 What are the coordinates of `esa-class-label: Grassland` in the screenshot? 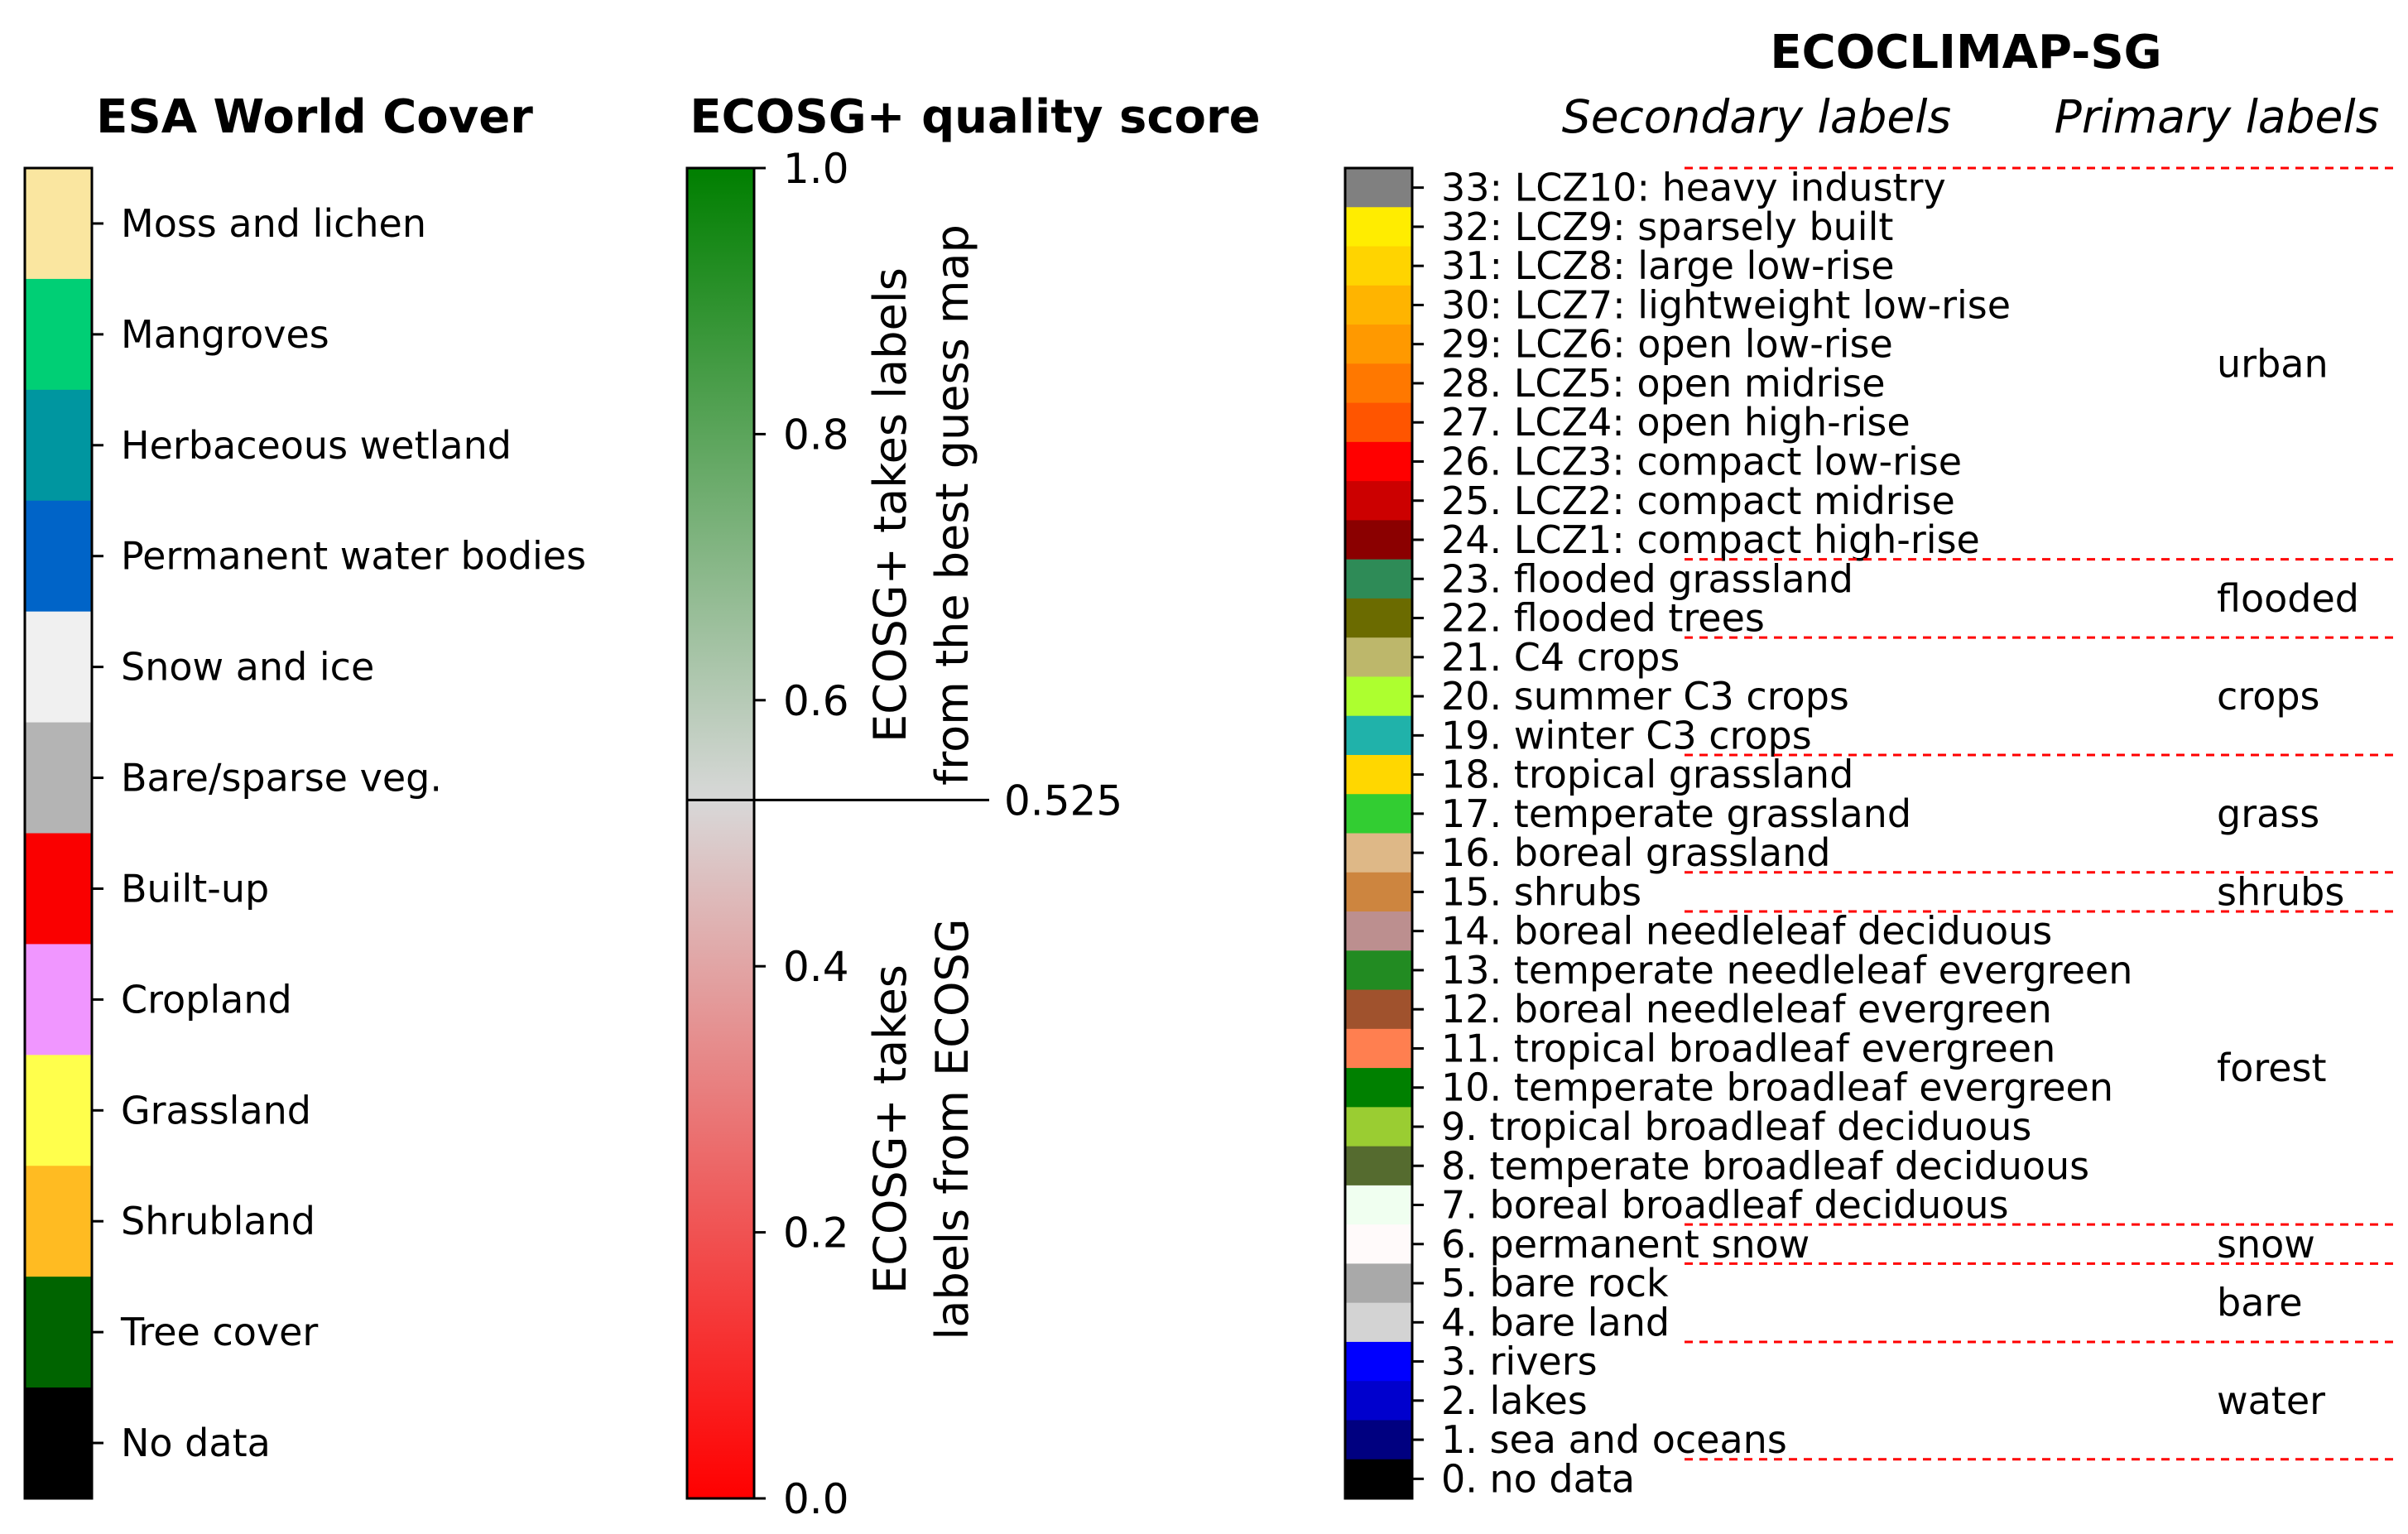 It's located at (216, 1110).